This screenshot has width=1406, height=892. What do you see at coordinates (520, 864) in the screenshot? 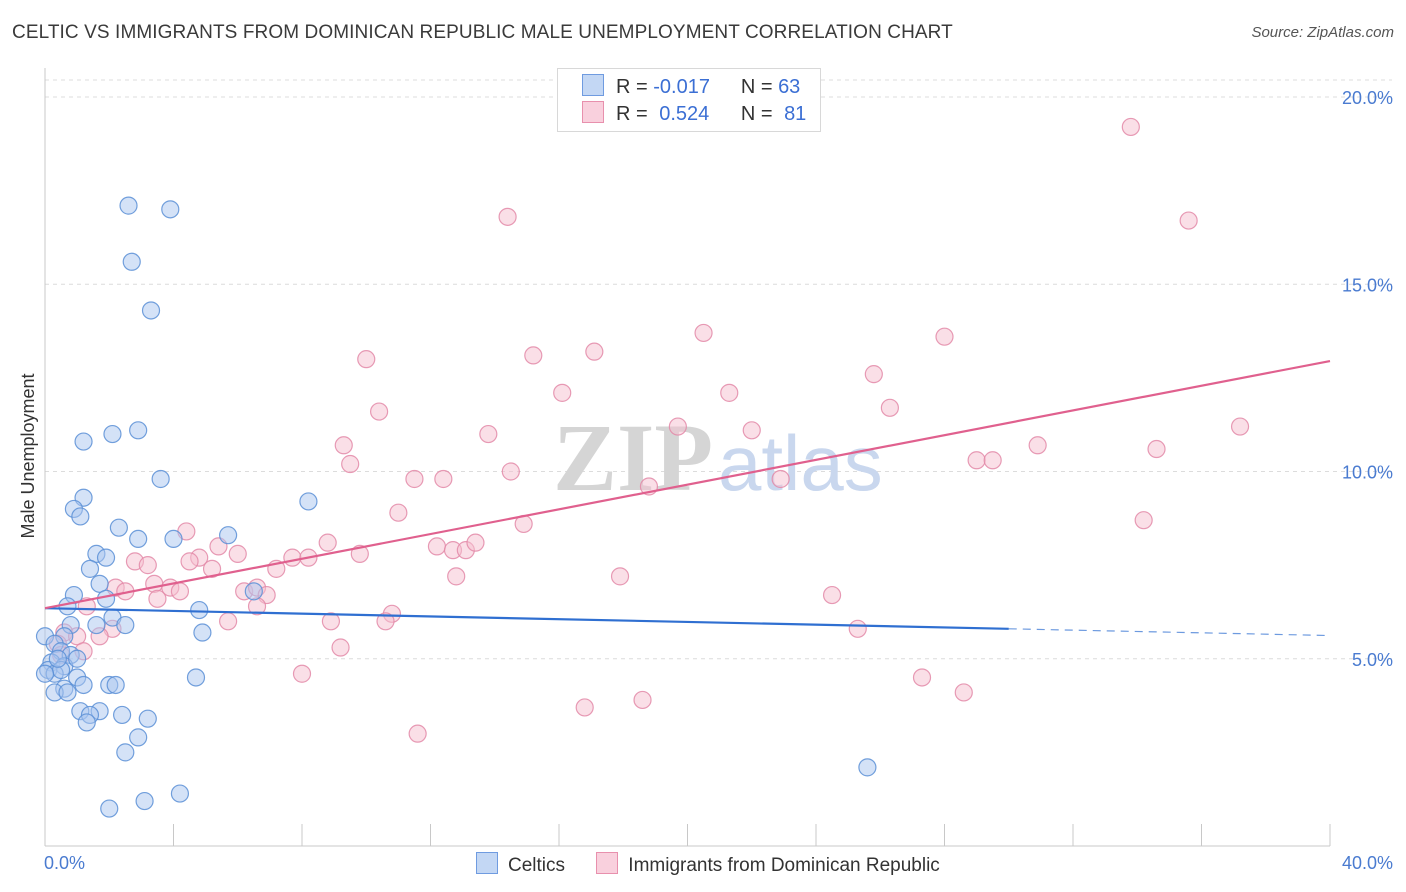
I see `legend-item-celtics: Celtics` at bounding box center [520, 864].